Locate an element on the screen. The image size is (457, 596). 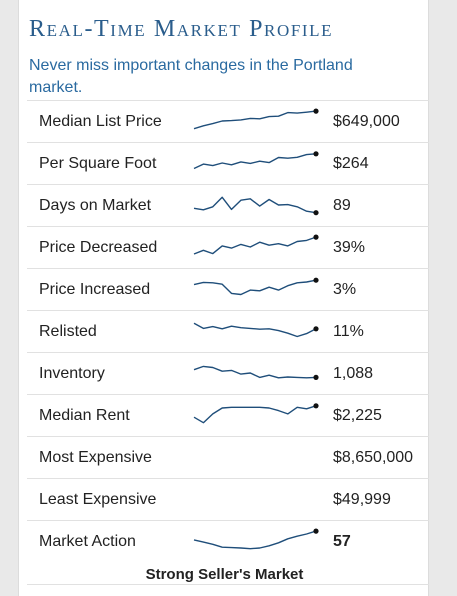
metric-row: Price Decreased 39% is located at coordinates (228, 247).